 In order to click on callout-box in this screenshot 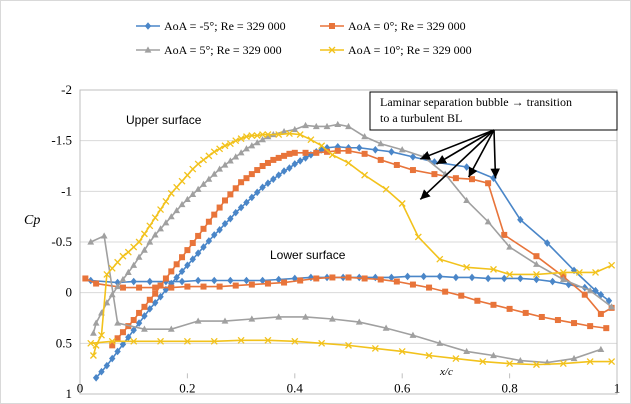, I will do `click(493, 111)`.